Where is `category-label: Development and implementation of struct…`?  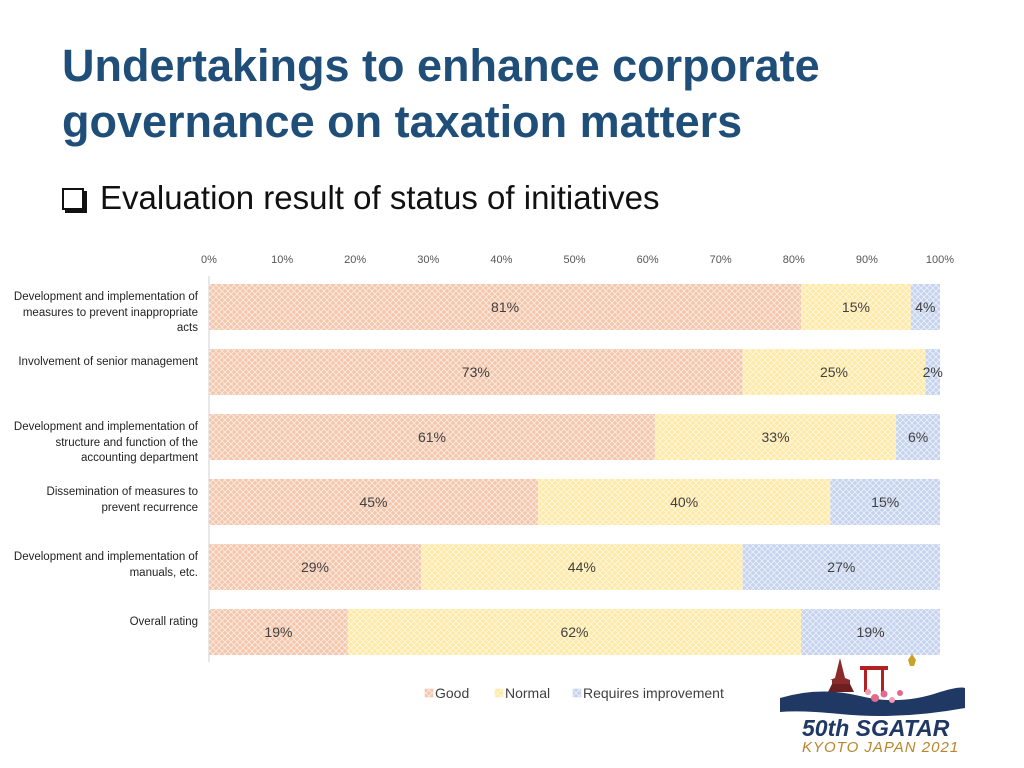 category-label: Development and implementation of struct… is located at coordinates (105, 442).